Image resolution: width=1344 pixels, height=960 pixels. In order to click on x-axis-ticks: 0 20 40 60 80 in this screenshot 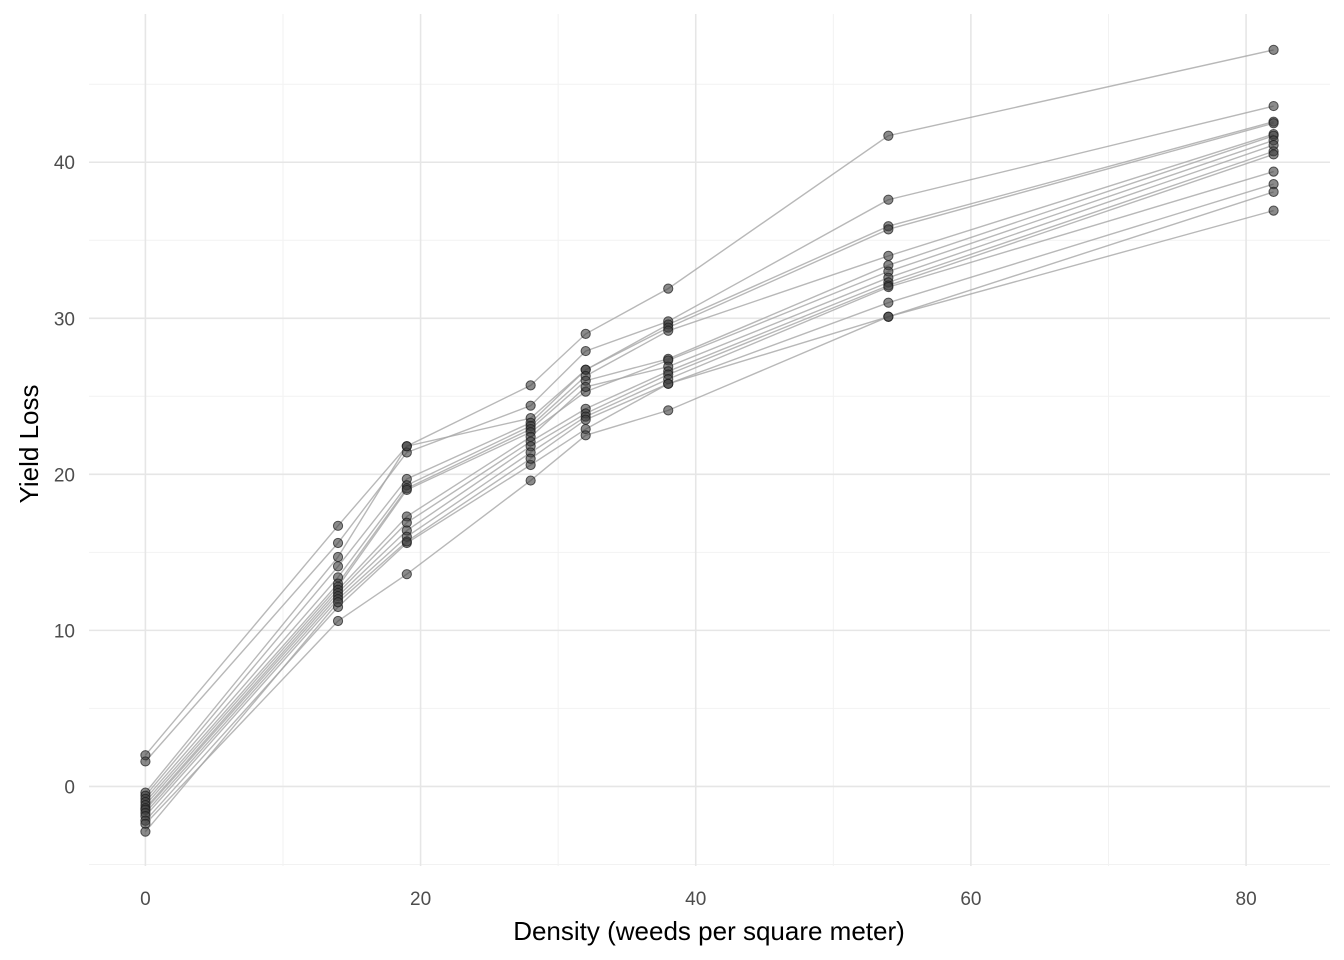, I will do `click(698, 899)`.